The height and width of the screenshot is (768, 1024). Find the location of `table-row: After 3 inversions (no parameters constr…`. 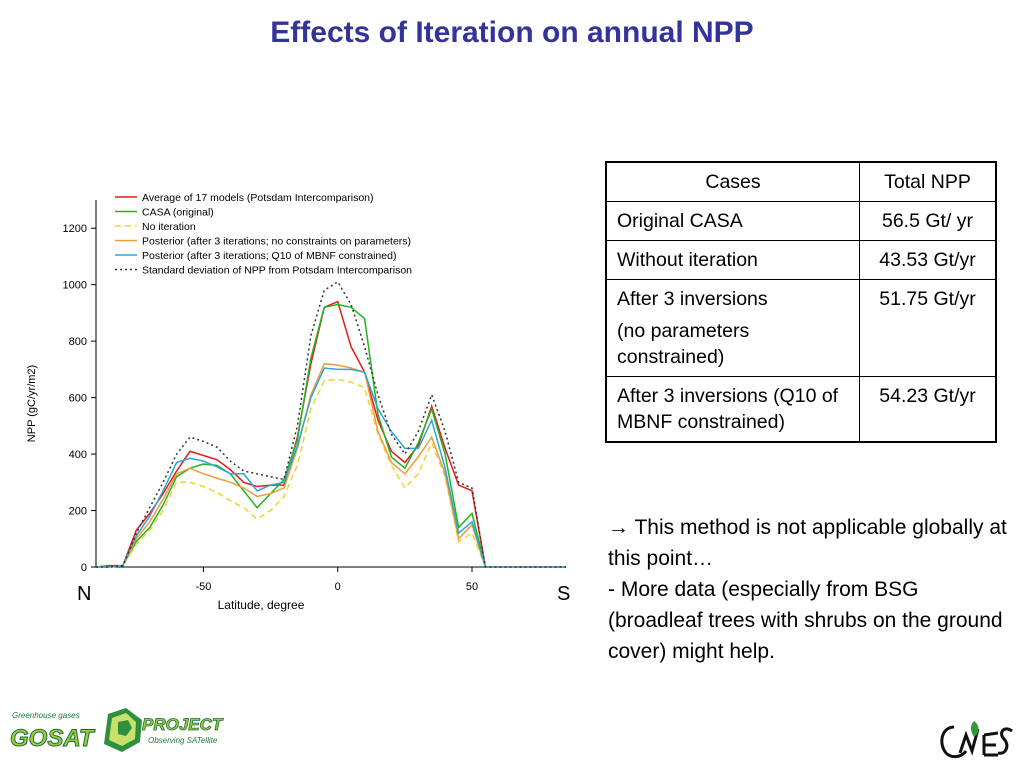

table-row: After 3 inversions (no parameters constr… is located at coordinates (801, 328).